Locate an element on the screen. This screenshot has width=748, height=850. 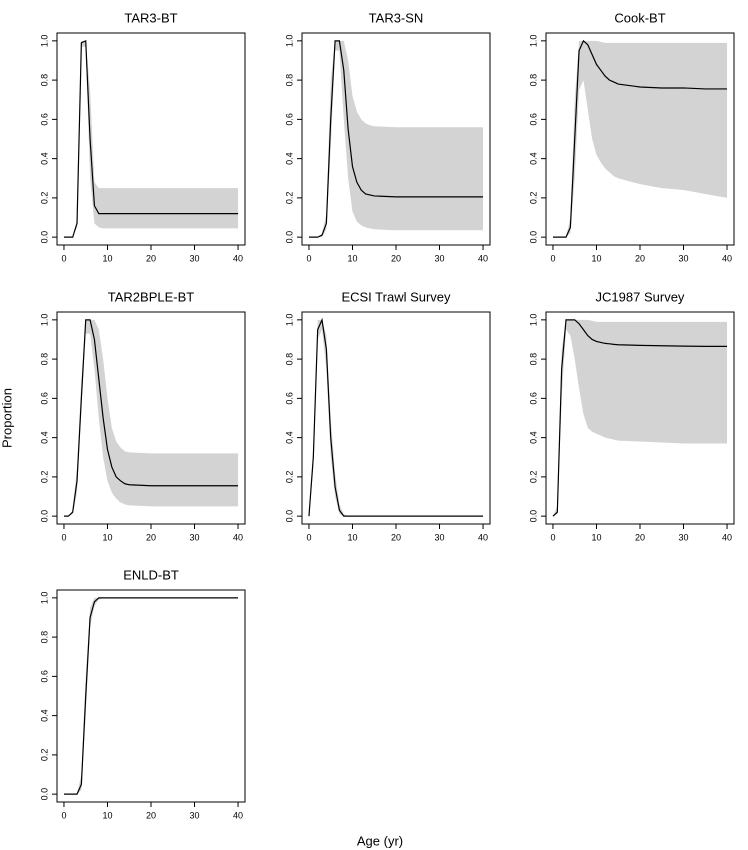
panel-title: JC1987 Survey is located at coordinates (640, 296).